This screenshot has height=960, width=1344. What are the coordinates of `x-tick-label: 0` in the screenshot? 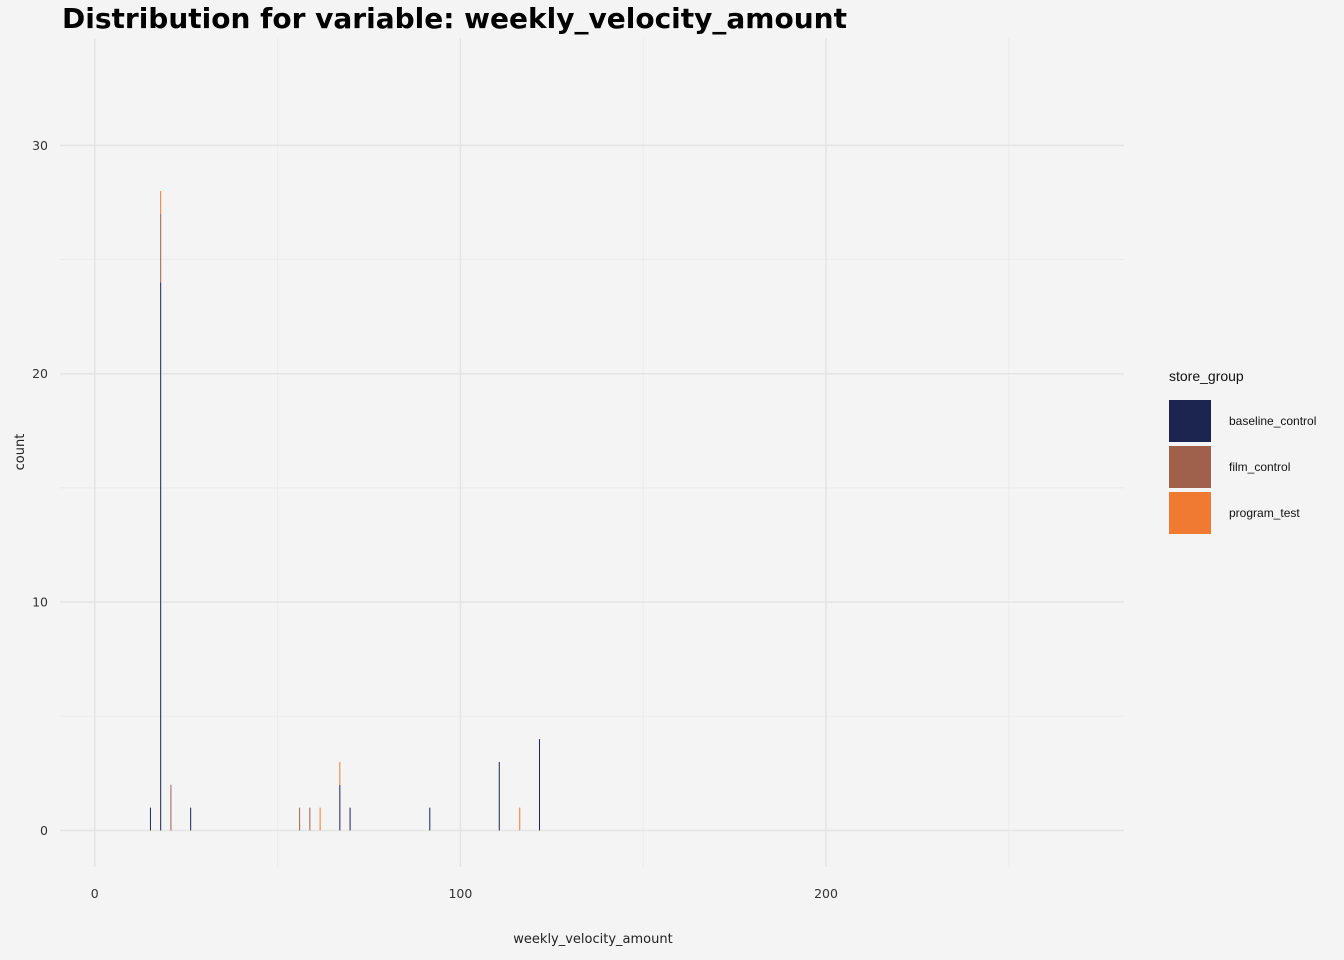 It's located at (95, 893).